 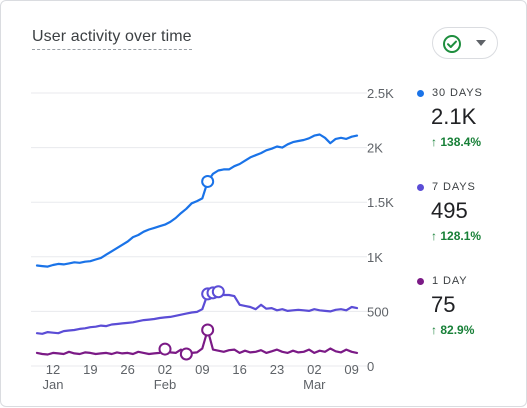 What do you see at coordinates (378, 311) in the screenshot?
I see `y-tick-label: 500` at bounding box center [378, 311].